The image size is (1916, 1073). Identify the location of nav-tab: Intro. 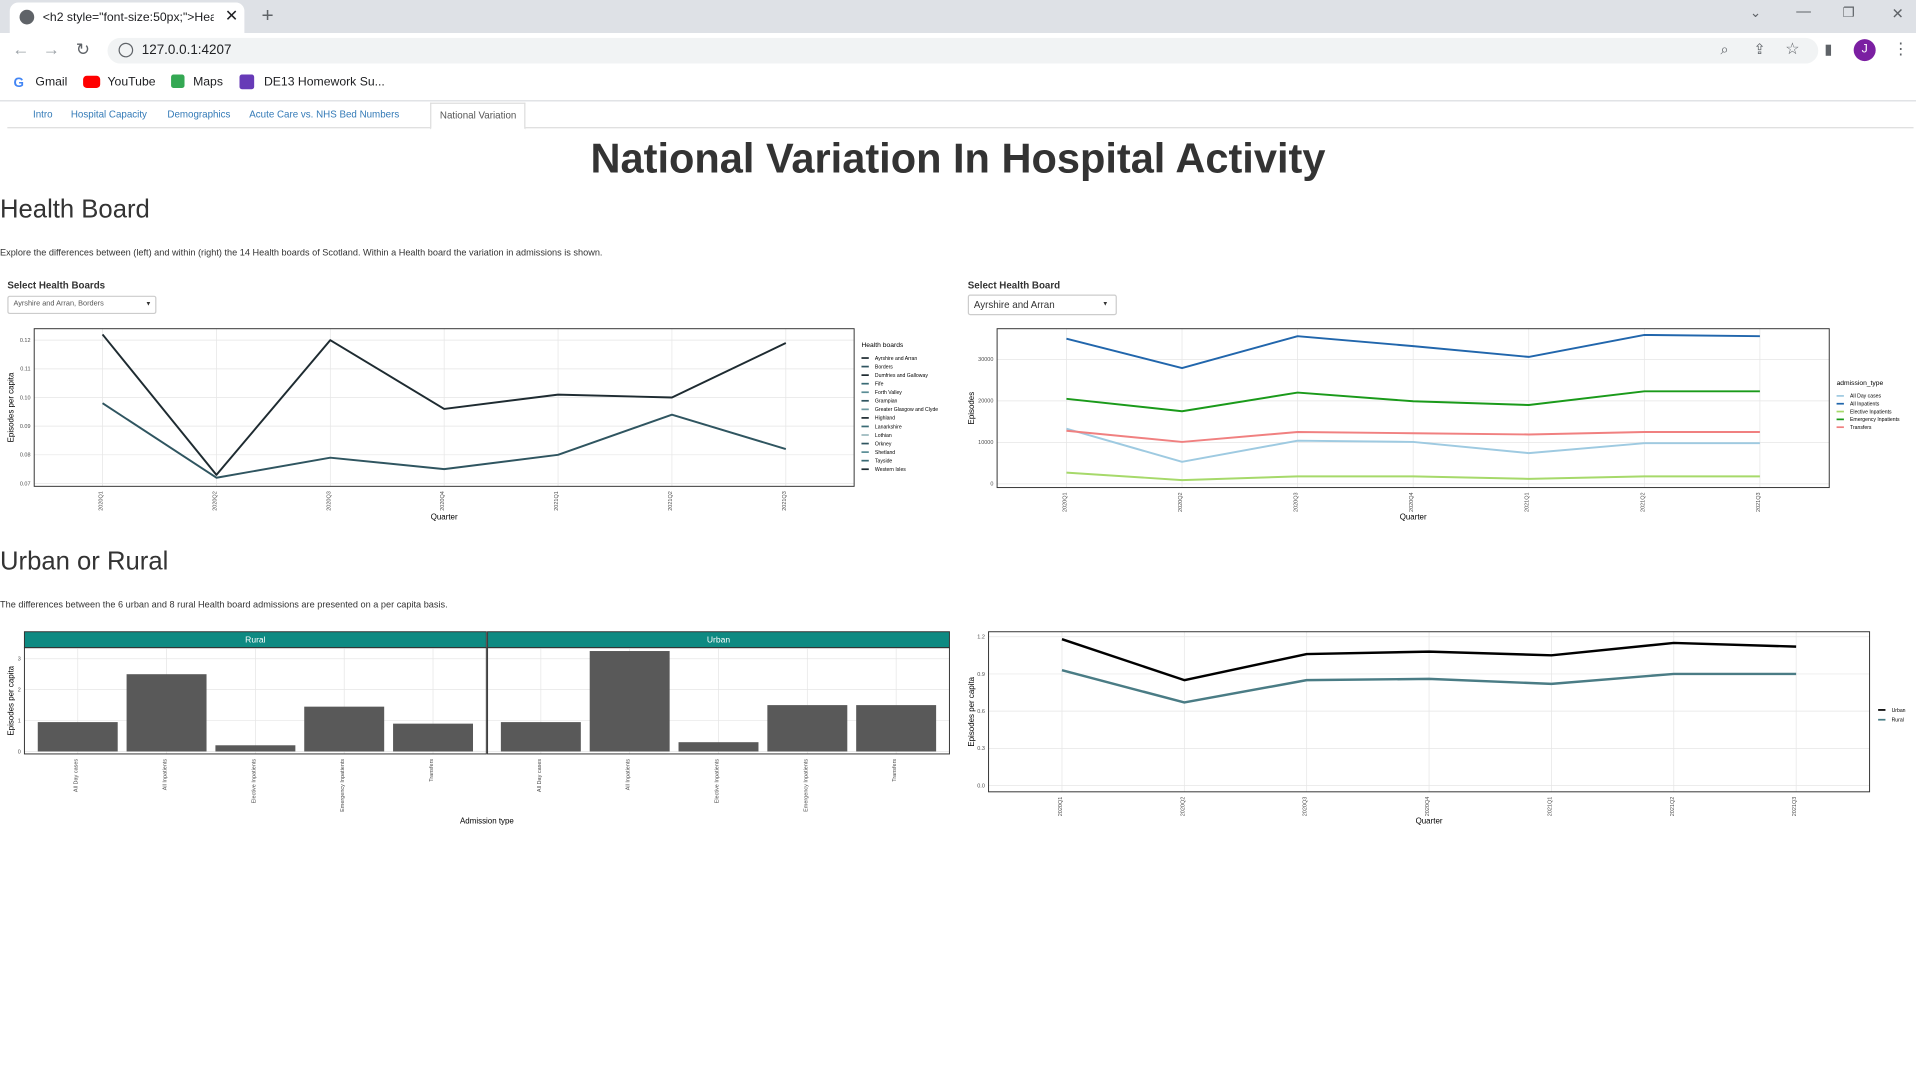
(42, 114).